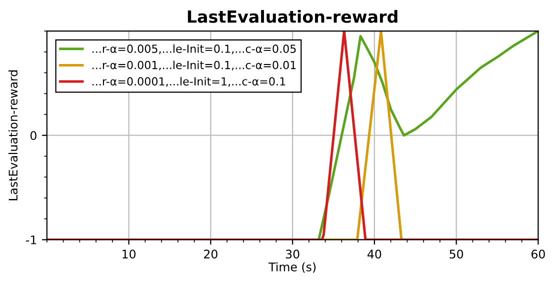 The image size is (552, 282). I want to click on x-axis-title: Time (s), so click(292, 267).